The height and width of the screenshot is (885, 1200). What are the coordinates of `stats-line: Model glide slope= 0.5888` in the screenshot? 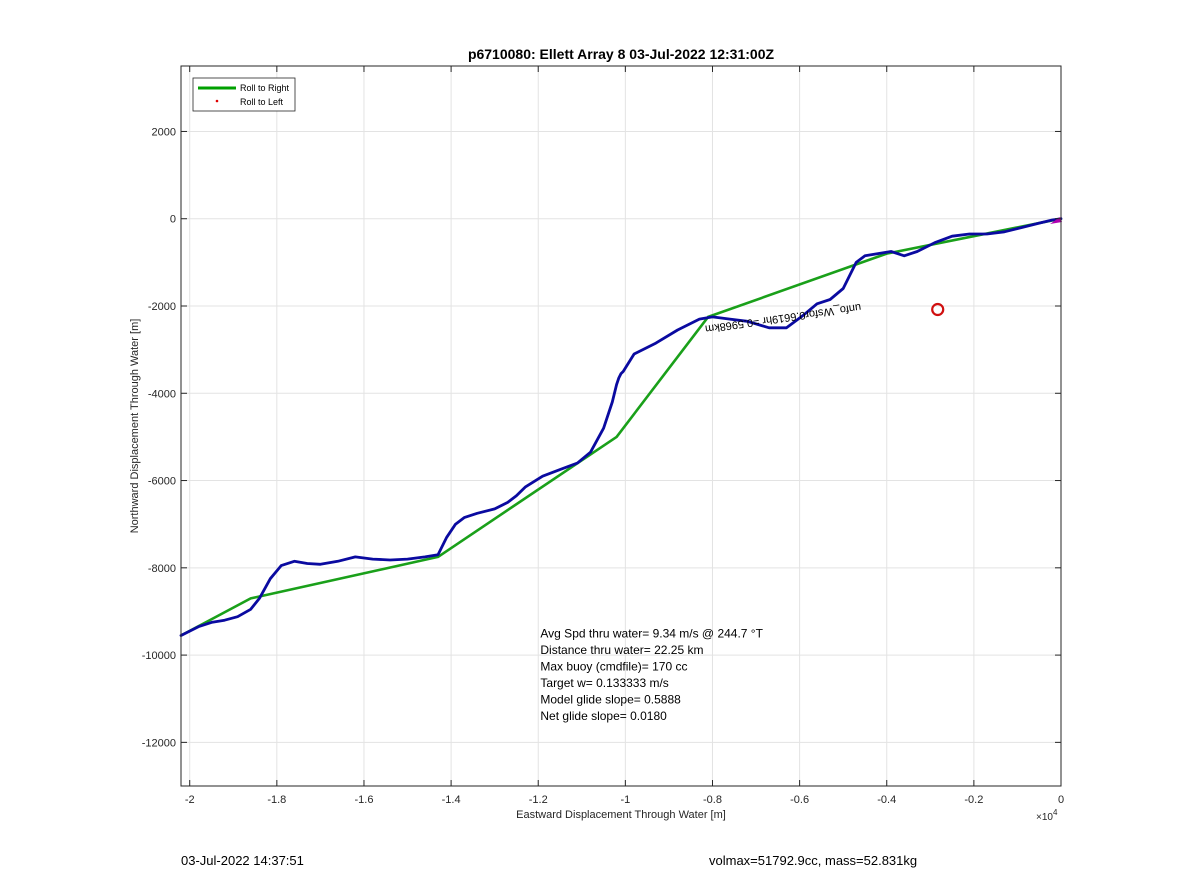 It's located at (610, 700).